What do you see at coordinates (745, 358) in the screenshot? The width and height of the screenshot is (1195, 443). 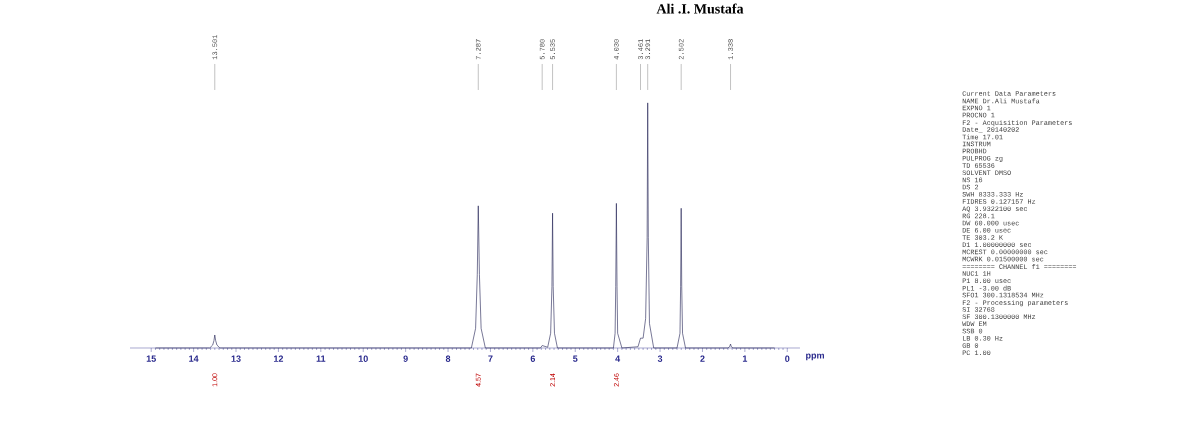 I see `x-tick-label: 1` at bounding box center [745, 358].